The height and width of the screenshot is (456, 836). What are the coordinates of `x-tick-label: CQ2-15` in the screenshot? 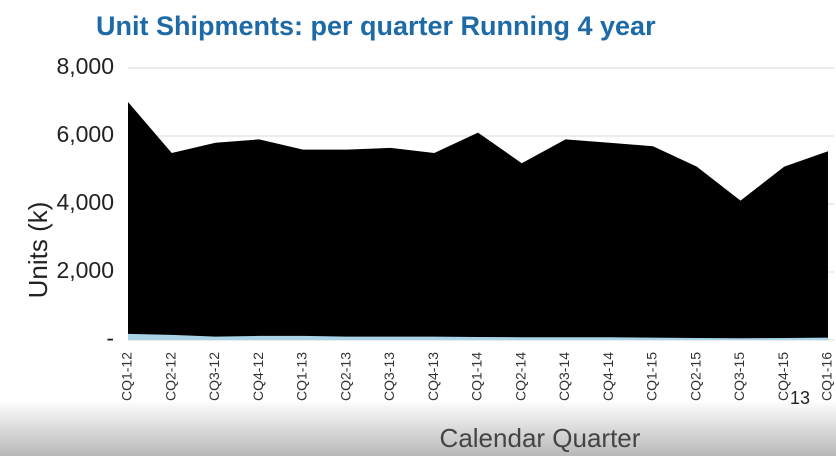 It's located at (695, 376).